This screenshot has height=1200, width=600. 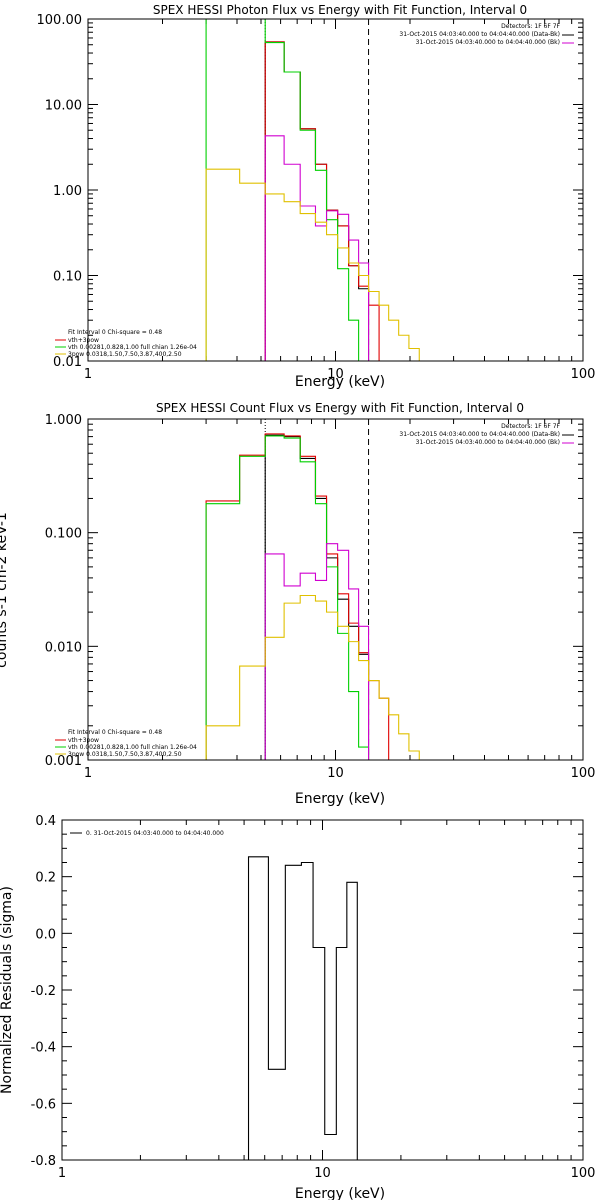 I want to click on y-tick-label: 1.00, so click(x=67, y=191).